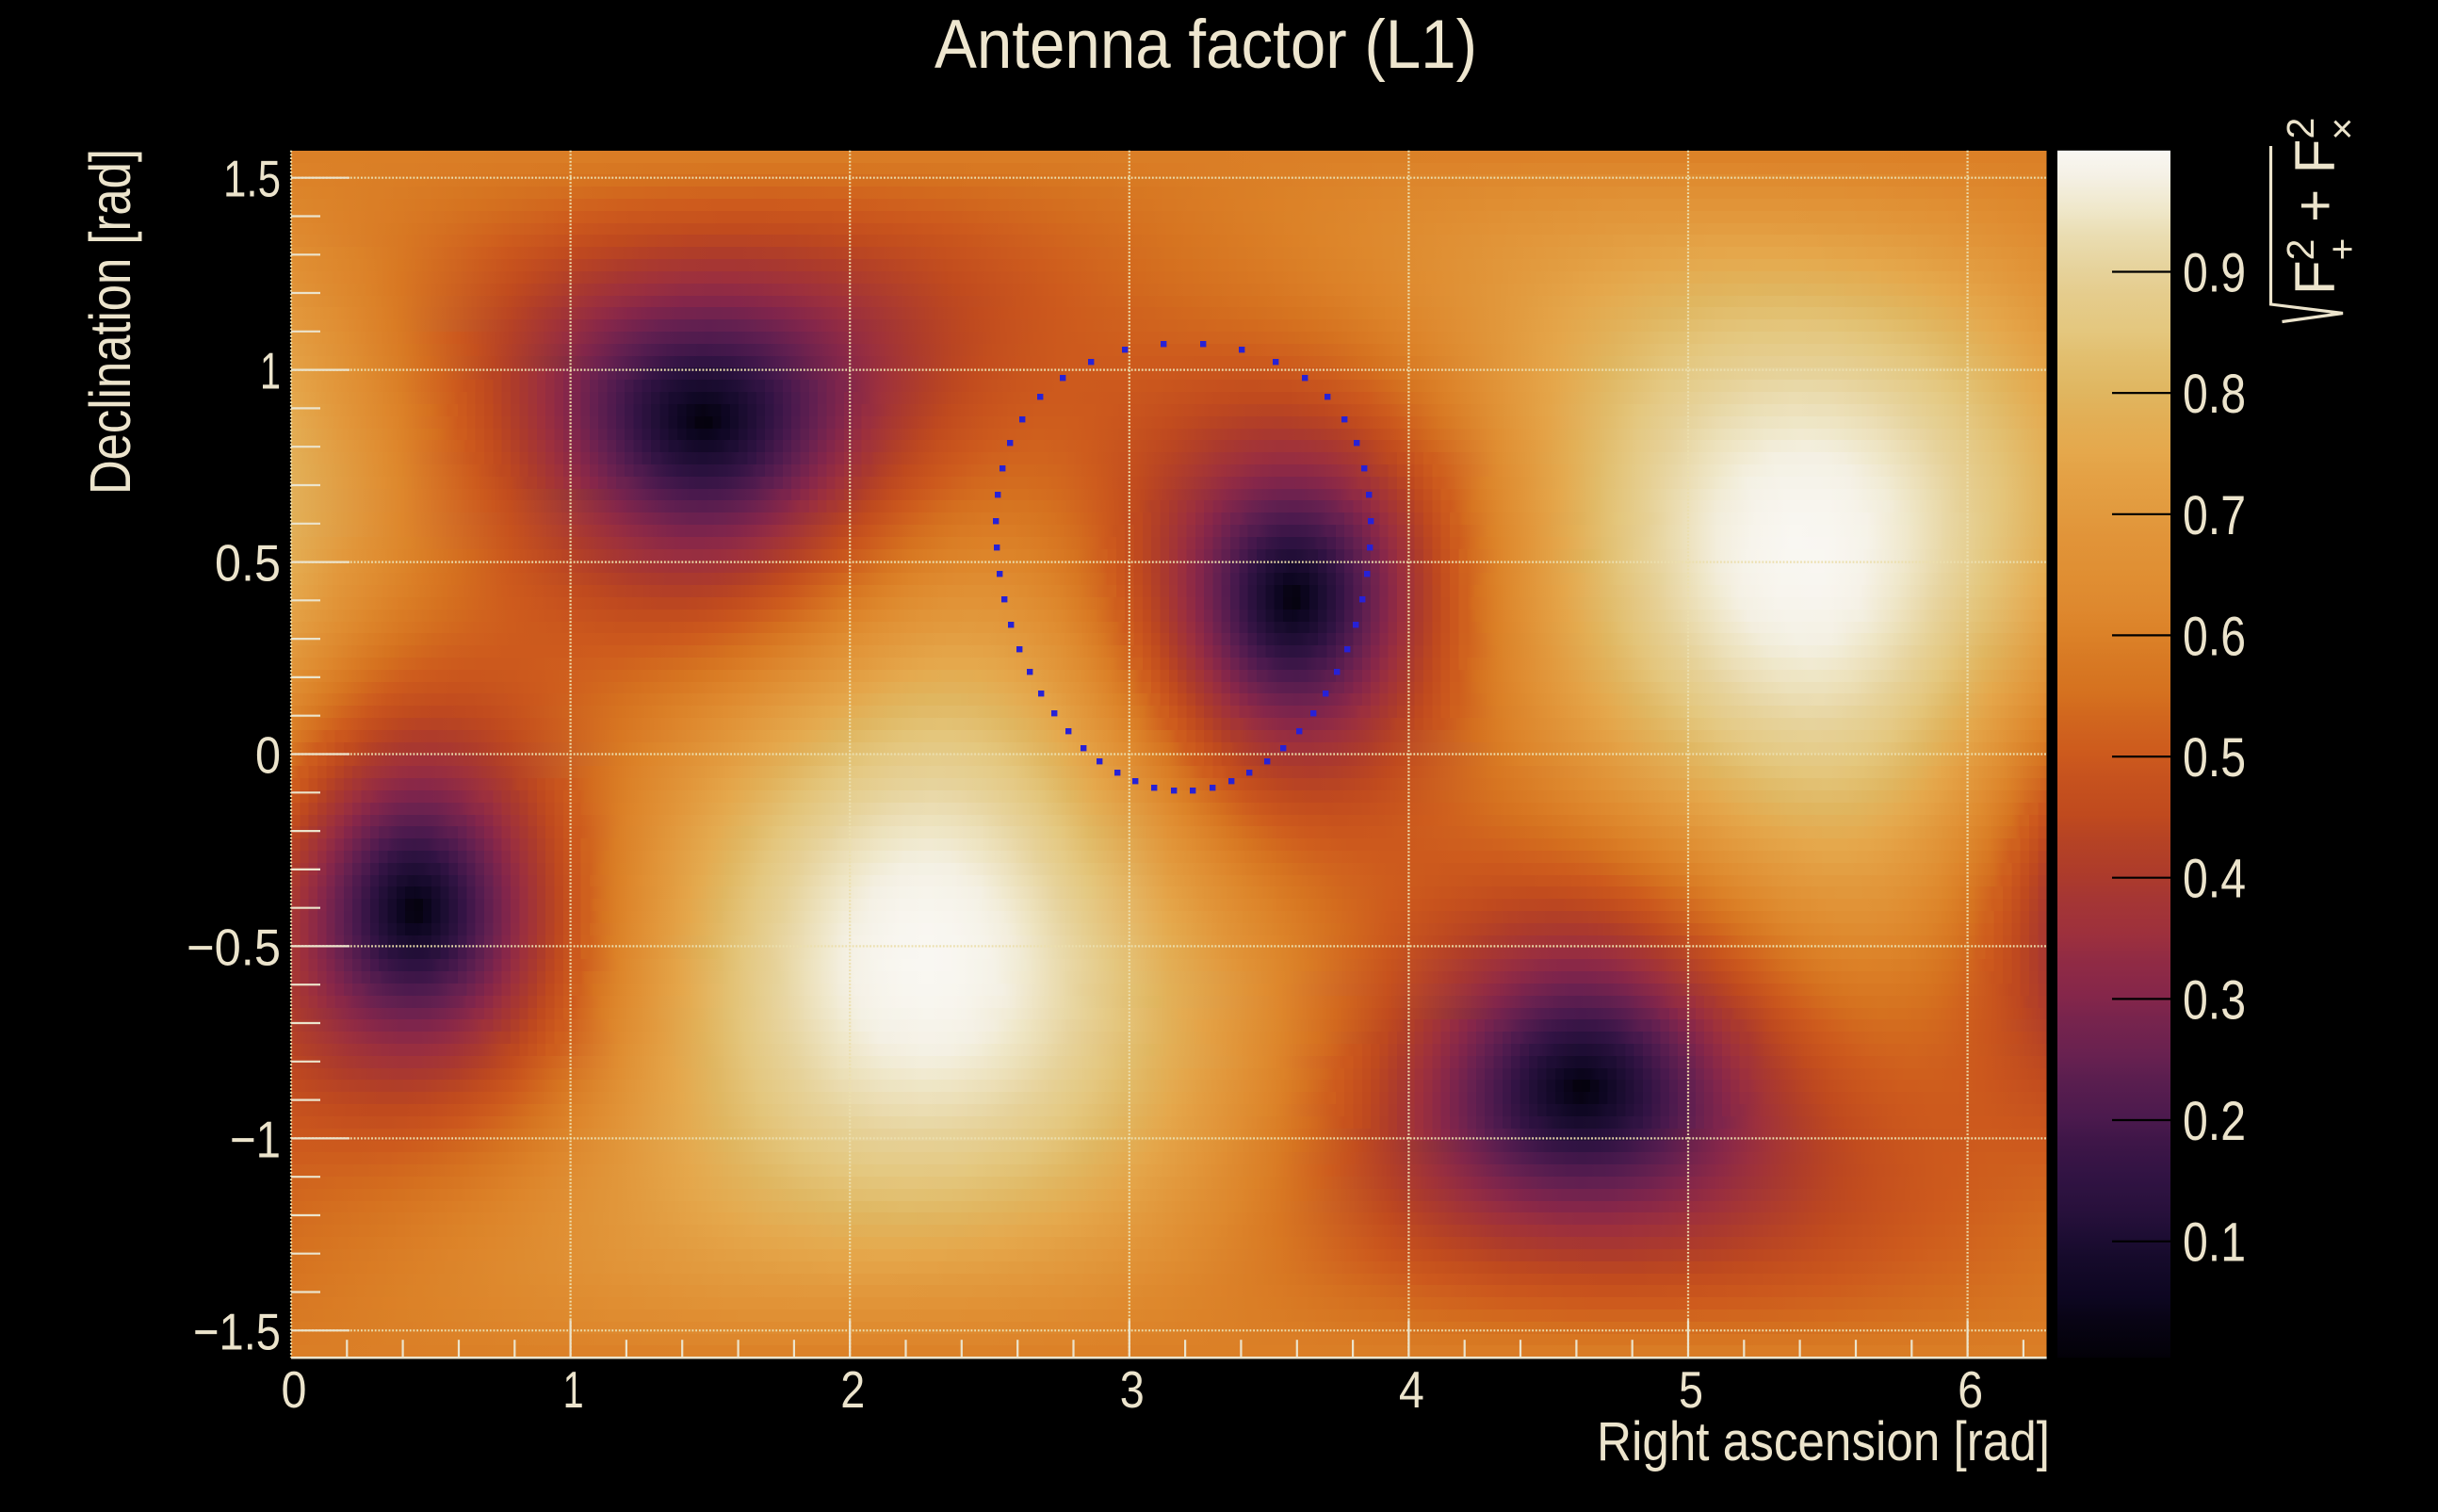 The image size is (2438, 1512). Describe the element at coordinates (234, 947) in the screenshot. I see `svg-text: −0.5` at that location.